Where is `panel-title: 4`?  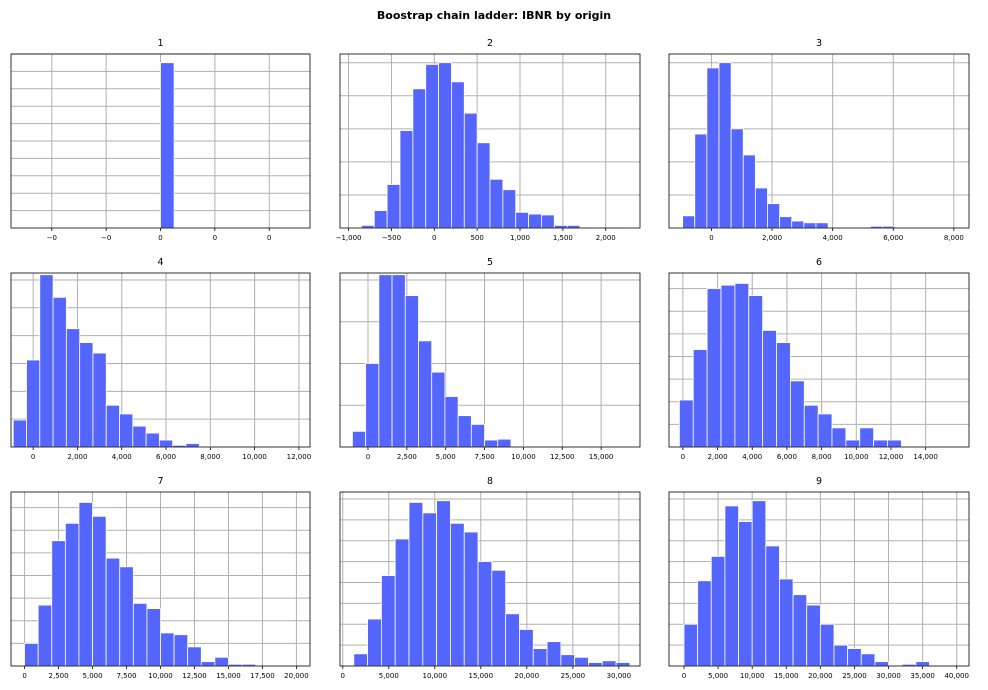
panel-title: 4 is located at coordinates (160, 262).